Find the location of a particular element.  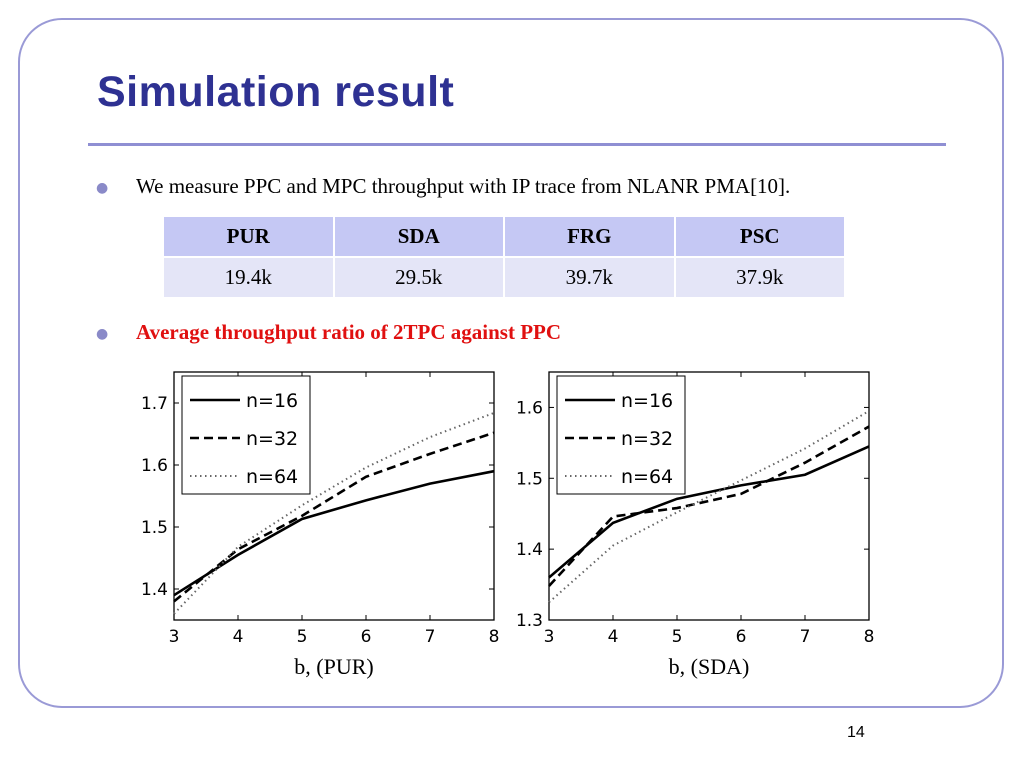

y-tick-label: 1.3 is located at coordinates (529, 621).